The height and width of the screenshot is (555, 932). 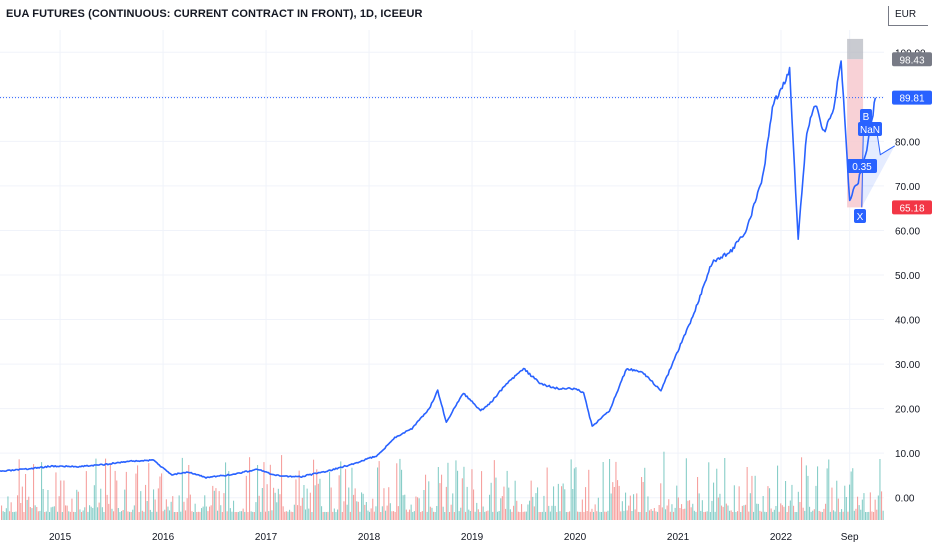 I want to click on x-tick-label: Sep, so click(x=850, y=537).